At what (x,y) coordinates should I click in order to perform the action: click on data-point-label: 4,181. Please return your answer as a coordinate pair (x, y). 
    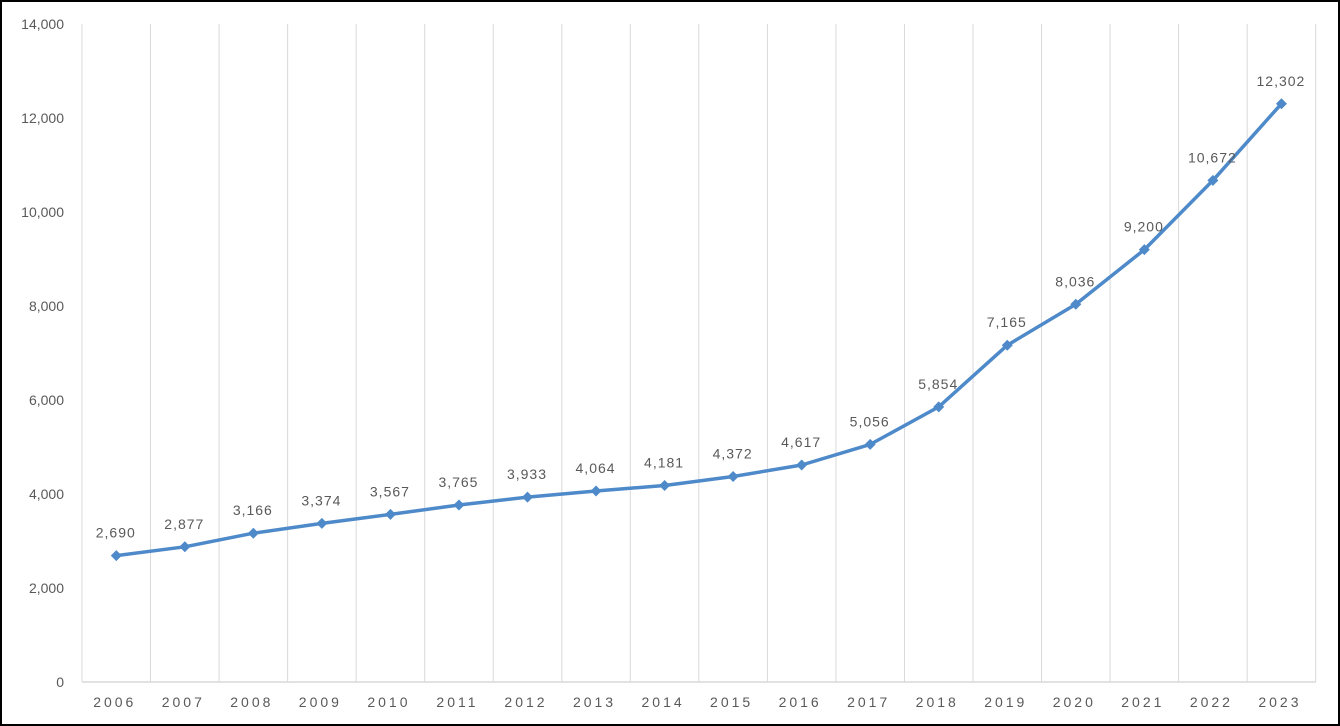
    Looking at the image, I should click on (664, 462).